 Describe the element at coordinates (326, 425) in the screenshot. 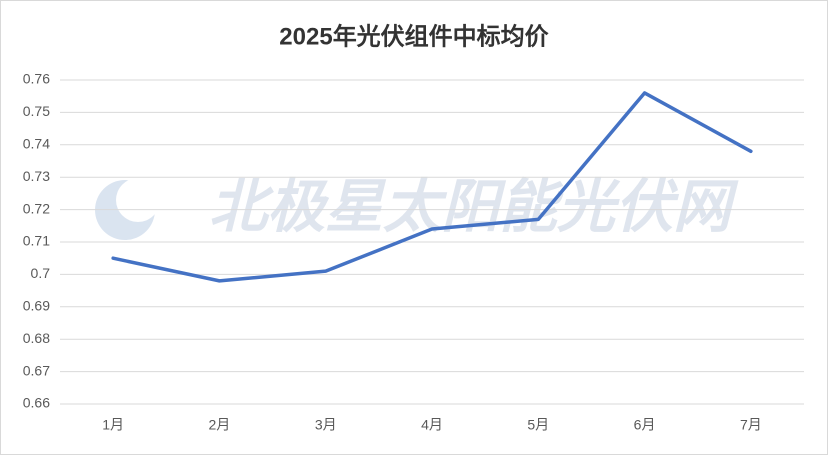

I see `x-tick-label: 3月` at that location.